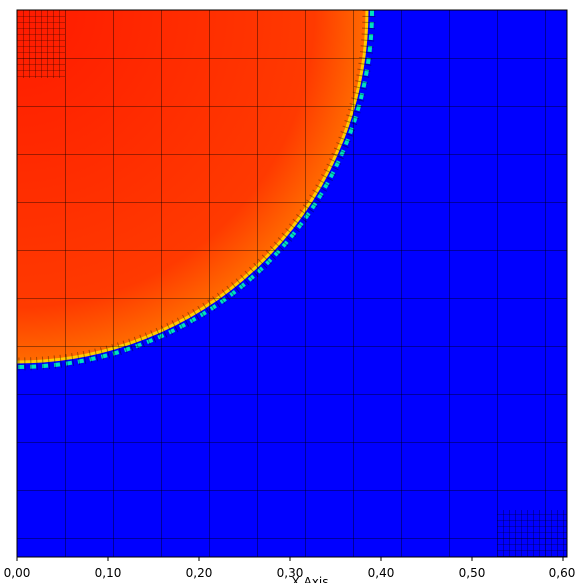 The image size is (580, 583). What do you see at coordinates (472, 573) in the screenshot?
I see `x-tick-label: 0,50` at bounding box center [472, 573].